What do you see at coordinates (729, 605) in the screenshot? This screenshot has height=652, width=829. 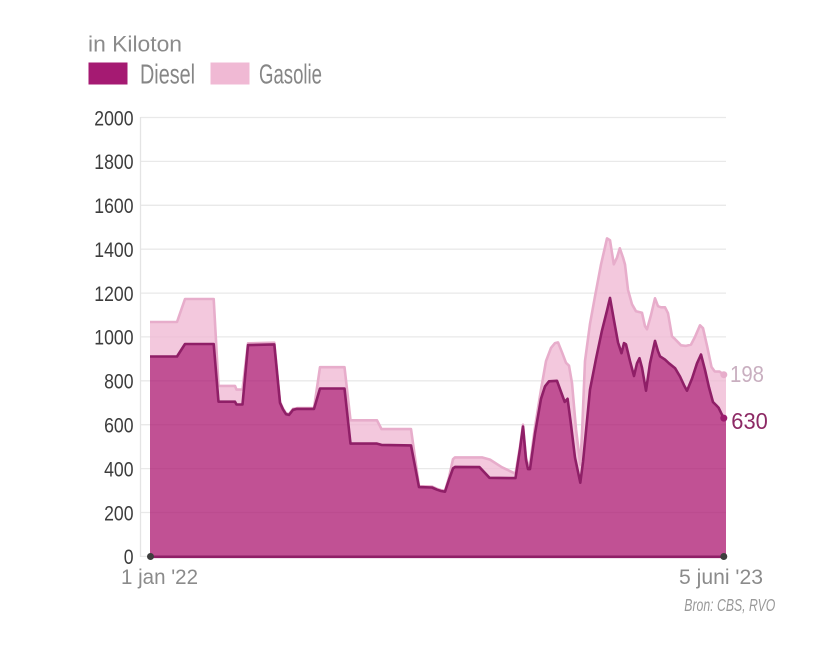 I see `svg-text: Bron: CBS, RVO` at bounding box center [729, 605].